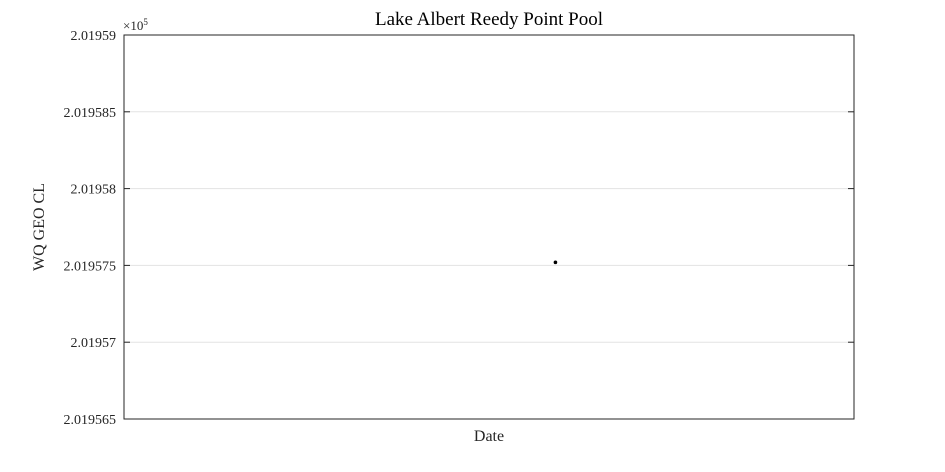 Image resolution: width=945 pixels, height=472 pixels. I want to click on y-exponent-power: 5, so click(145, 22).